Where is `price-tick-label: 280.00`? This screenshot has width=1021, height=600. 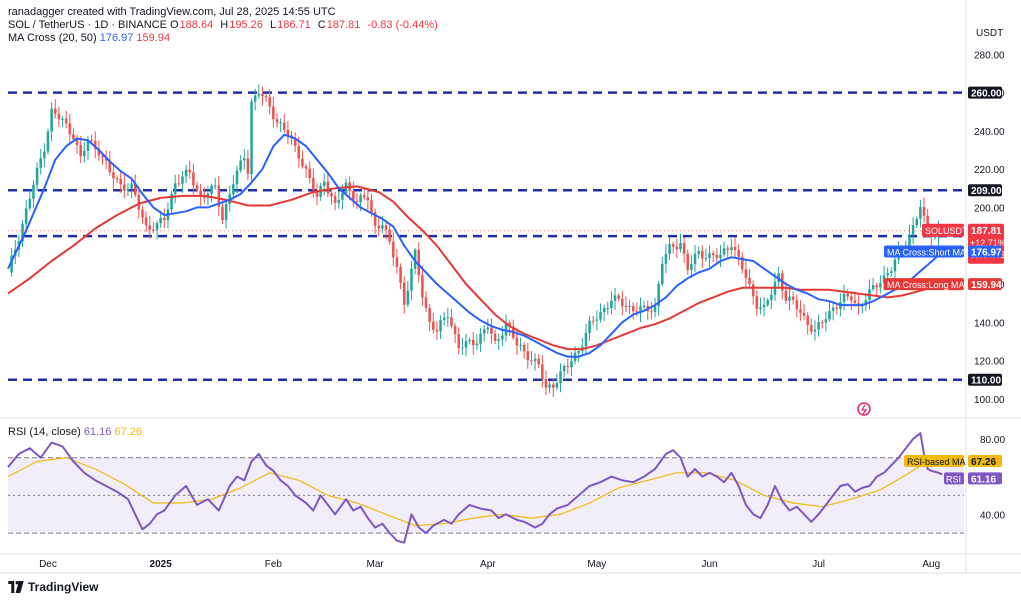
price-tick-label: 280.00 is located at coordinates (989, 55).